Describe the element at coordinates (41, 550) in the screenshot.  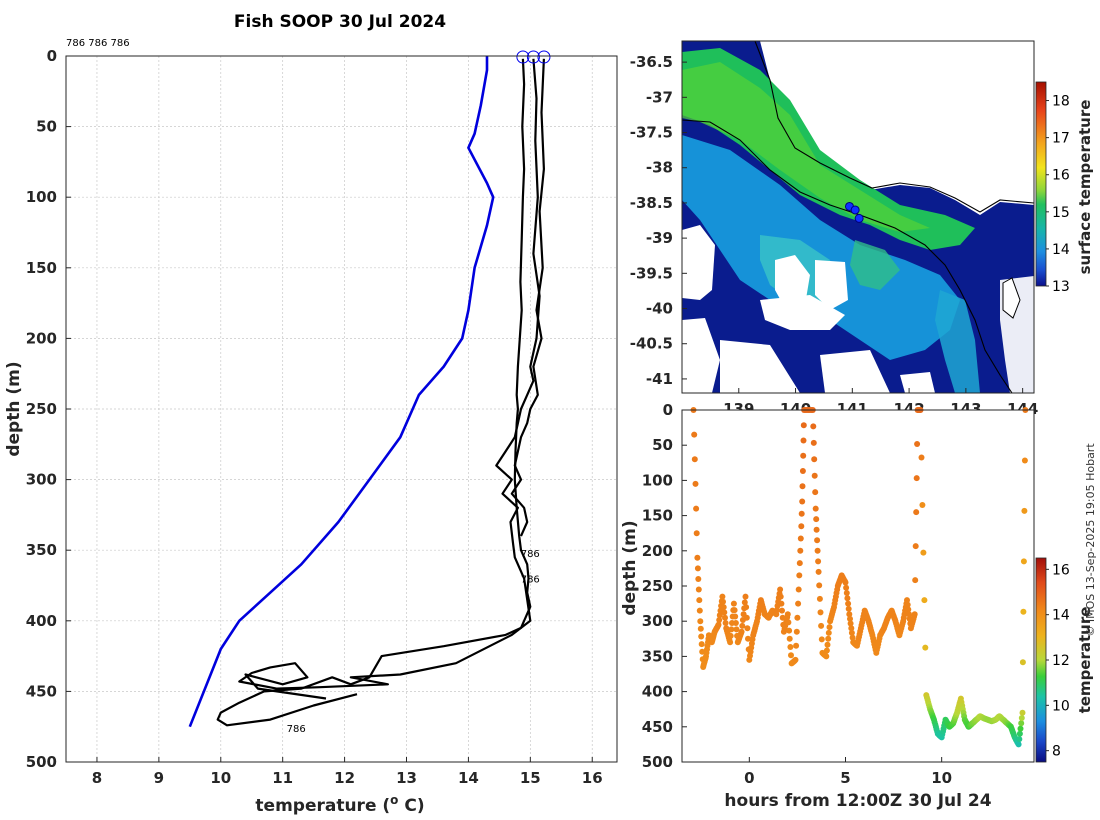
I see `profile-y-tick-label: 350` at that location.